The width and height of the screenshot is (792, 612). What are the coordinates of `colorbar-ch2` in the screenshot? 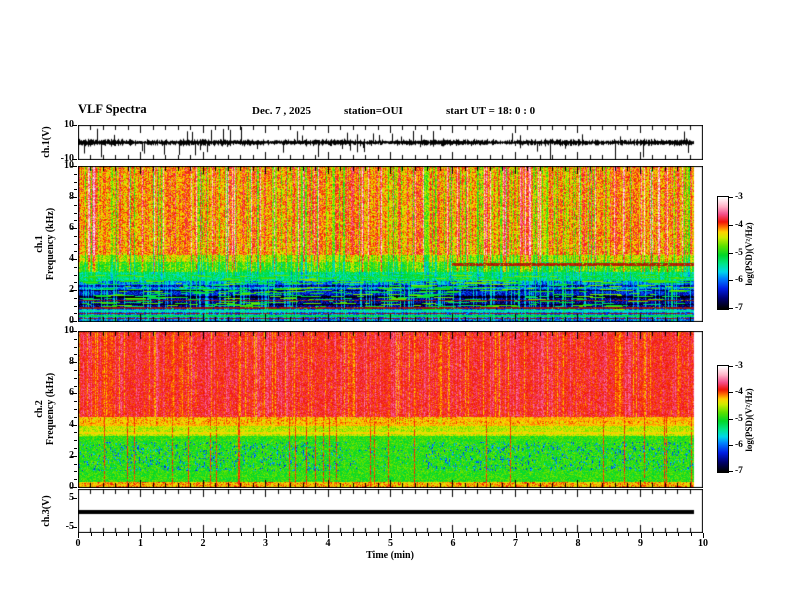 It's located at (723, 419).